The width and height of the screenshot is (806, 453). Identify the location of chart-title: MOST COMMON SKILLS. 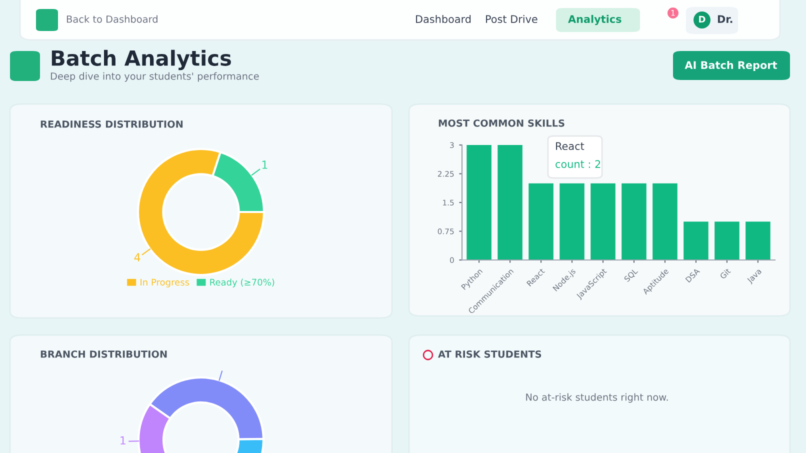
(501, 123).